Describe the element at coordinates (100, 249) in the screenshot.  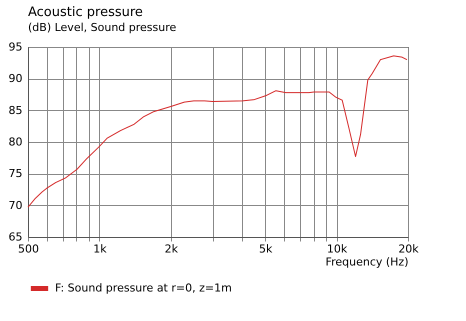
I see `x-tick-label: 1k` at that location.